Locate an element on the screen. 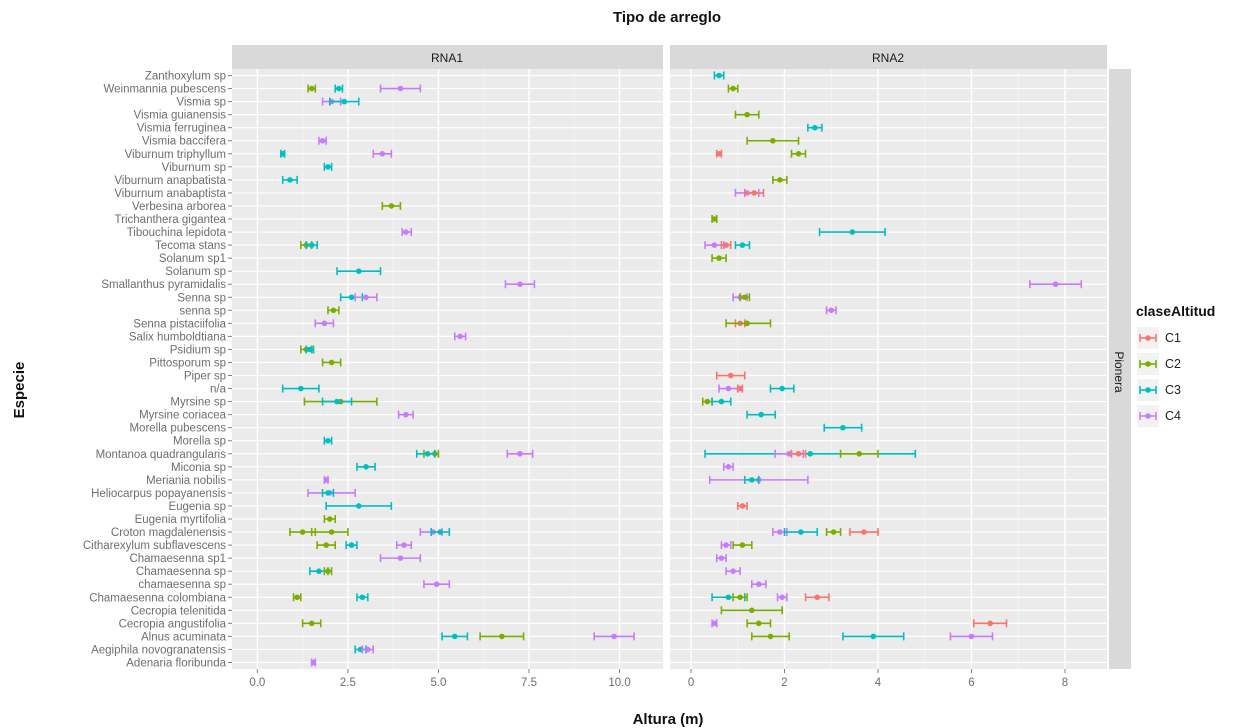 This screenshot has height=728, width=1250. y-tick-label: Myrsine sp is located at coordinates (198, 403).